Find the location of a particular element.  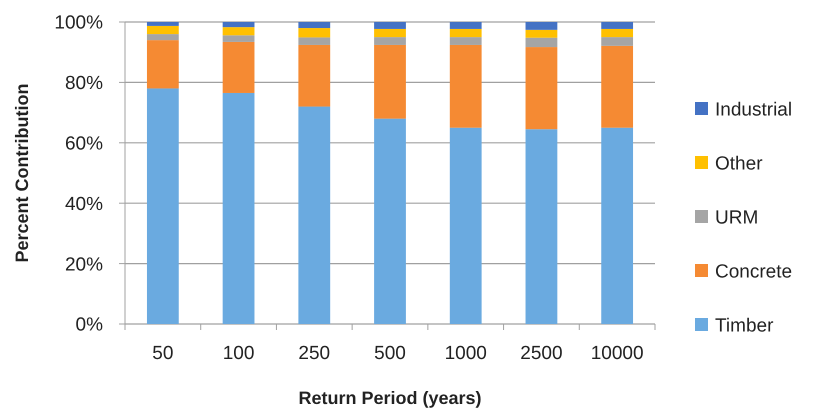

legend-label: Concrete is located at coordinates (753, 272).